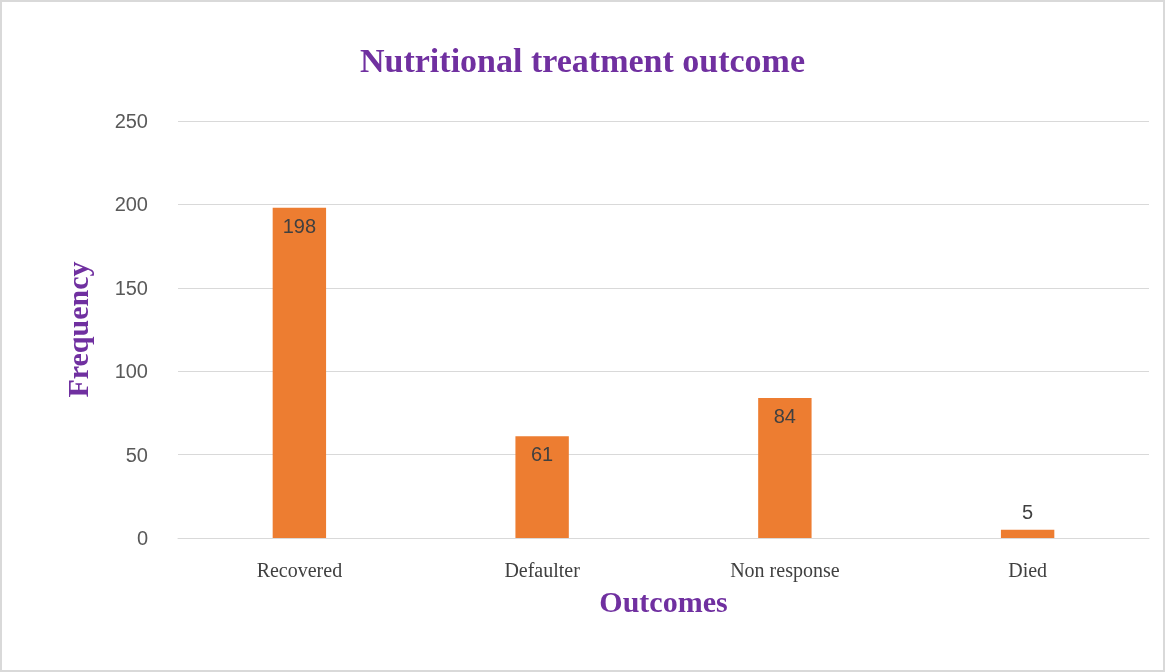 The width and height of the screenshot is (1165, 672). What do you see at coordinates (131, 204) in the screenshot?
I see `y-tick-label: 200` at bounding box center [131, 204].